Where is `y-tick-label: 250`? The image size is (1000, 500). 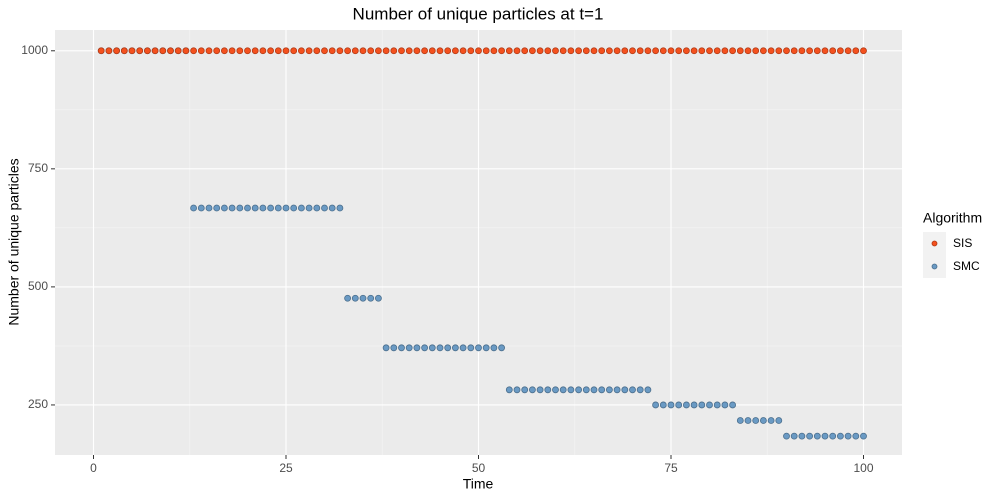 y-tick-label: 250 is located at coordinates (38, 404).